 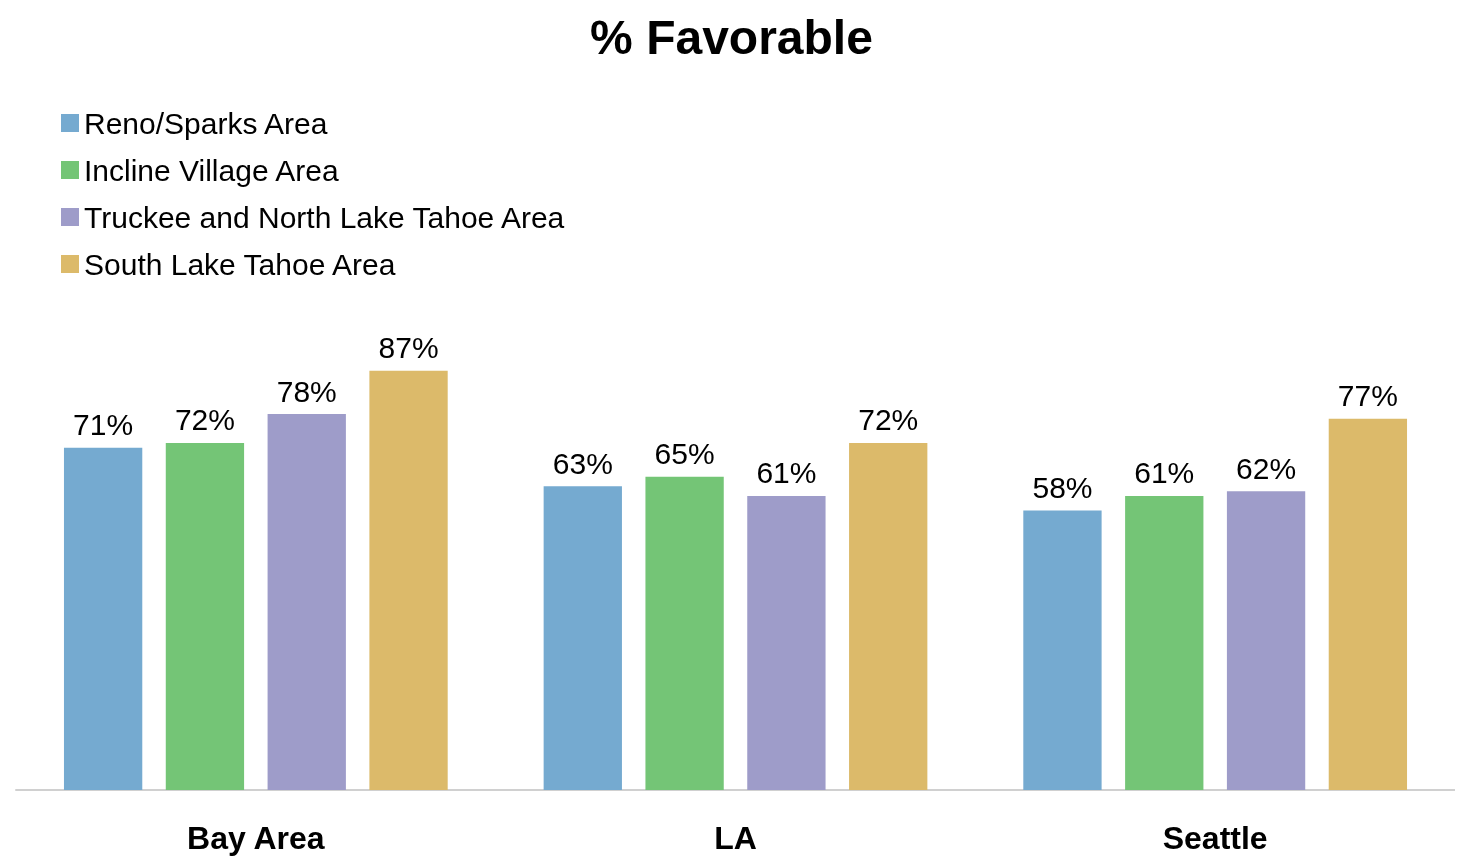 What do you see at coordinates (206, 123) in the screenshot?
I see `legend-label: Reno/Sparks Area` at bounding box center [206, 123].